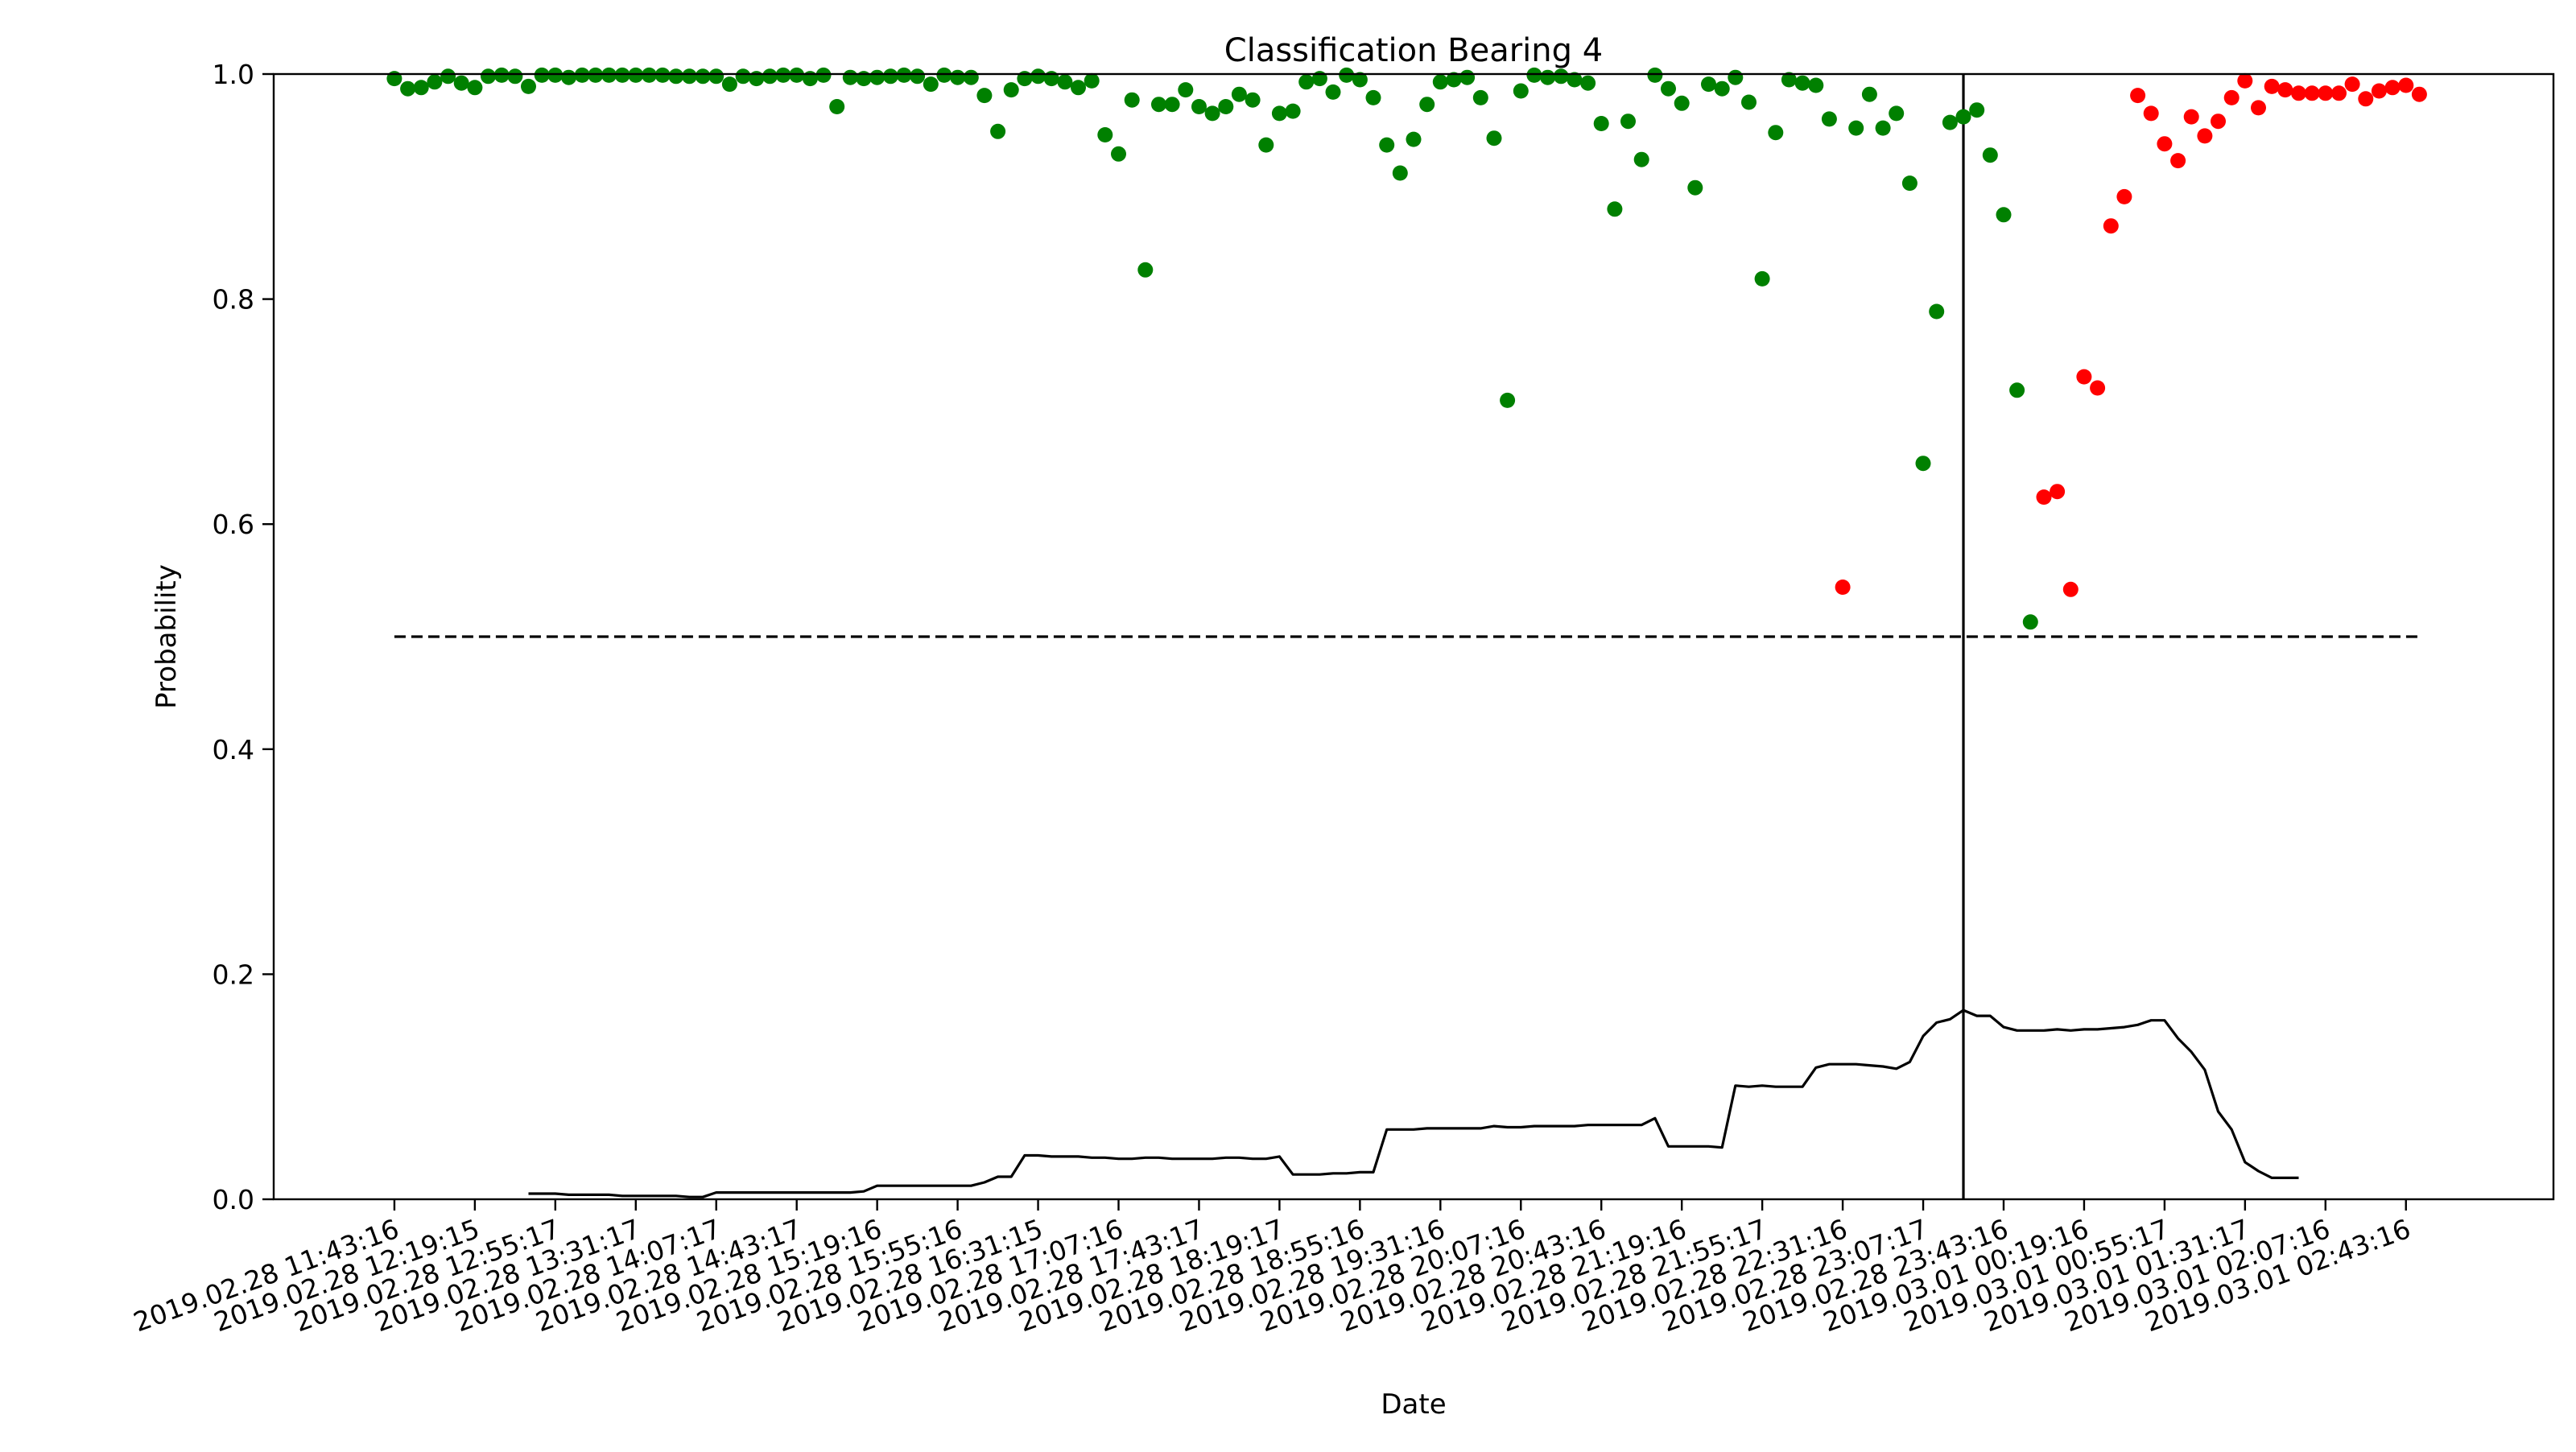 This screenshot has width=2576, height=1452. I want to click on y-tick-label-3: 0.6, so click(233, 524).